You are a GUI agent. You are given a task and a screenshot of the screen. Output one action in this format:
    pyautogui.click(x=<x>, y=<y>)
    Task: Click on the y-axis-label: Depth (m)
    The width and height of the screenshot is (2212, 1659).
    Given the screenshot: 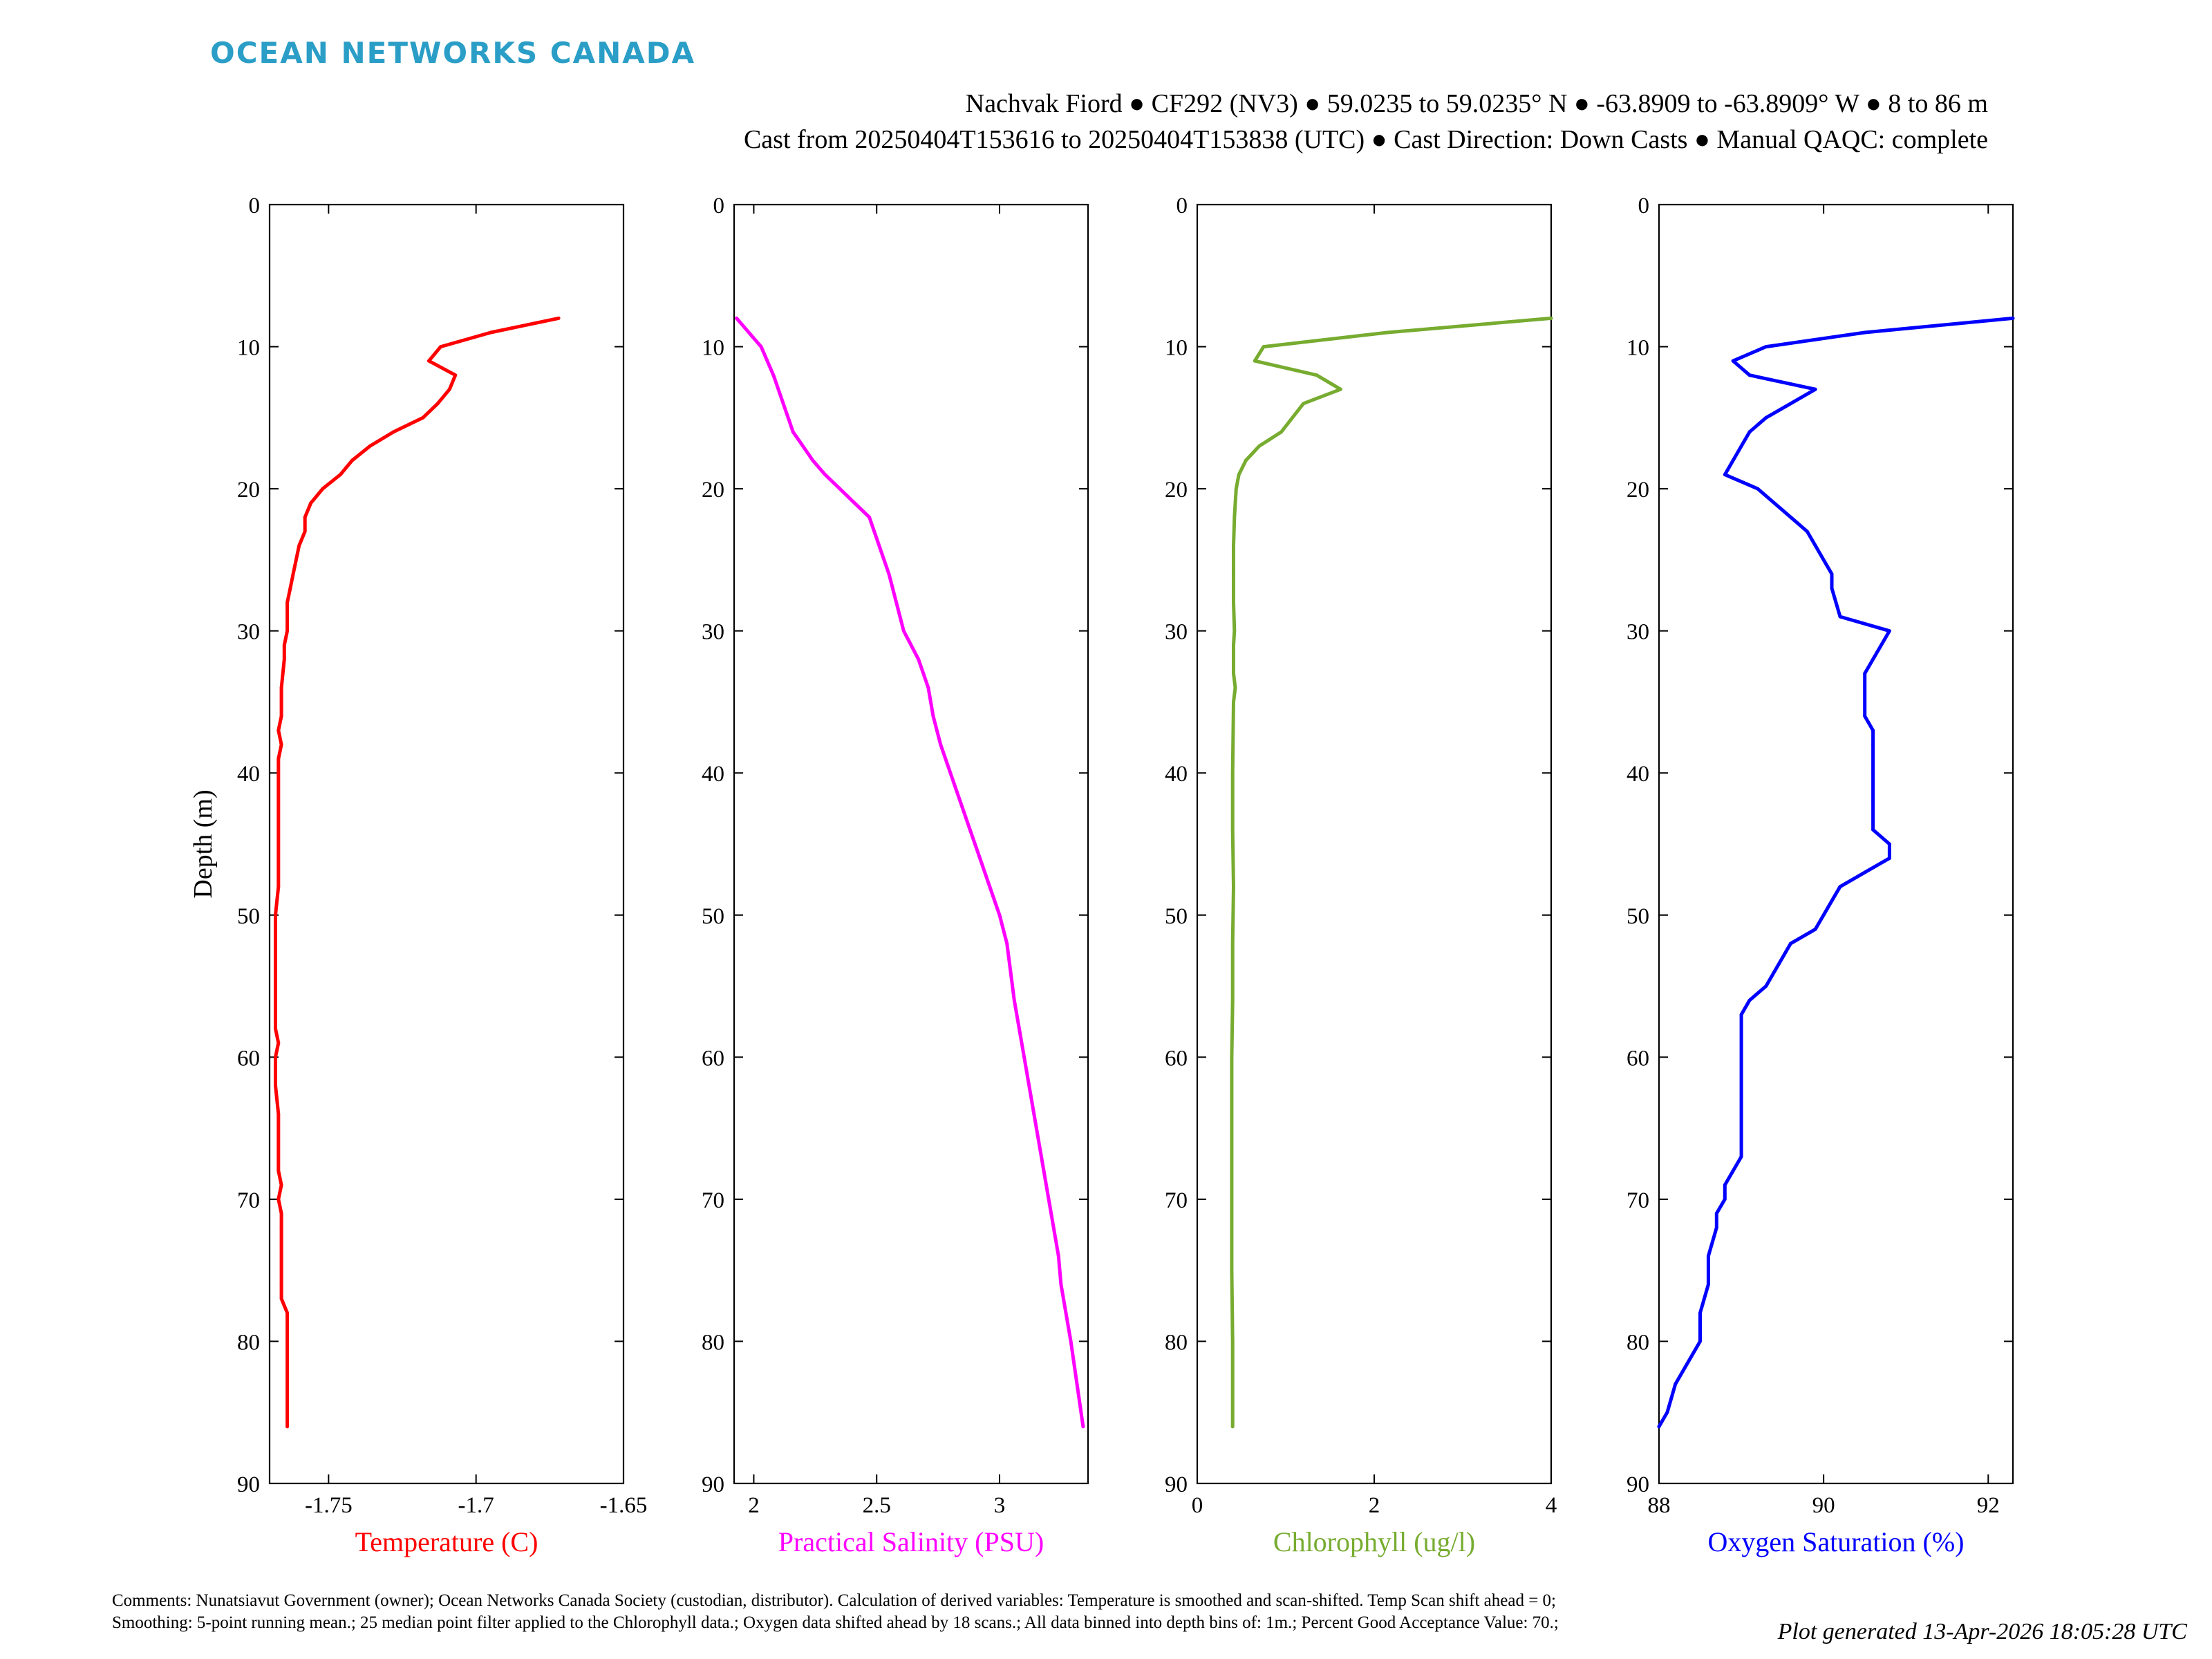 What is the action you would take?
    pyautogui.click(x=204, y=843)
    